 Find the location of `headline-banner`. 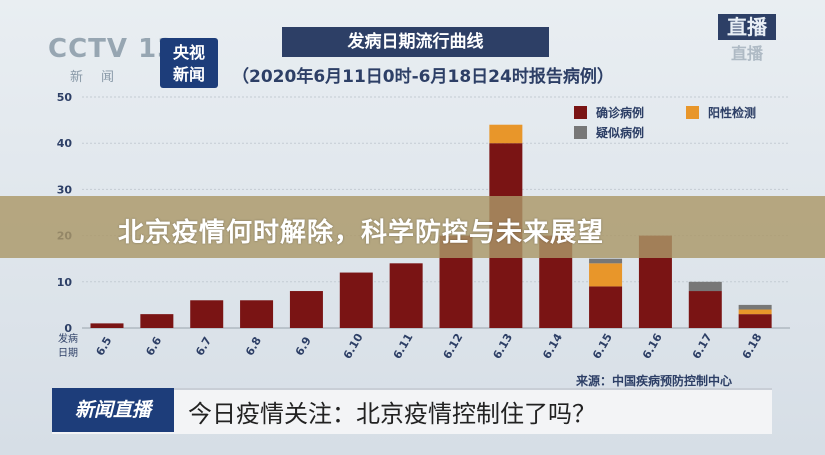

headline-banner is located at coordinates (412, 227).